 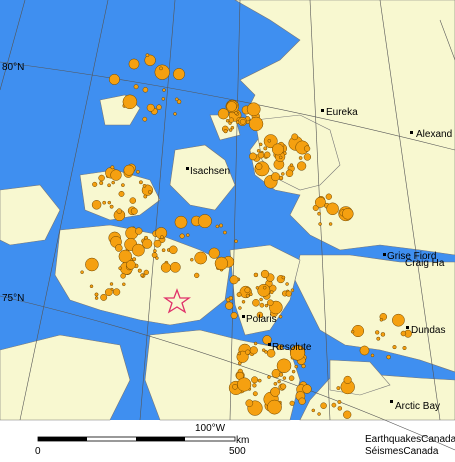 What do you see at coordinates (292, 347) in the screenshot?
I see `place-label: Resolute` at bounding box center [292, 347].